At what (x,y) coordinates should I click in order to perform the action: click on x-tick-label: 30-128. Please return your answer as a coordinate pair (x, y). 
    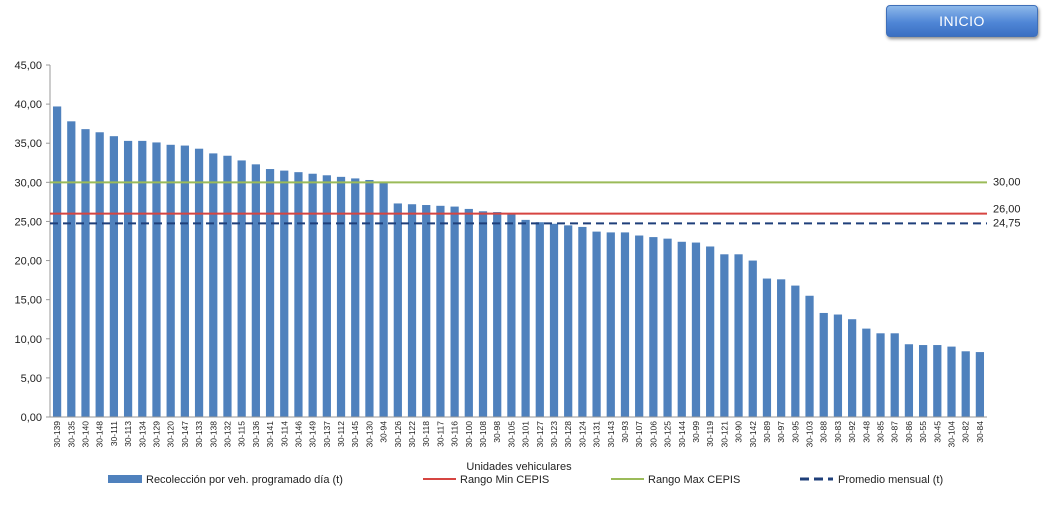
    Looking at the image, I should click on (568, 434).